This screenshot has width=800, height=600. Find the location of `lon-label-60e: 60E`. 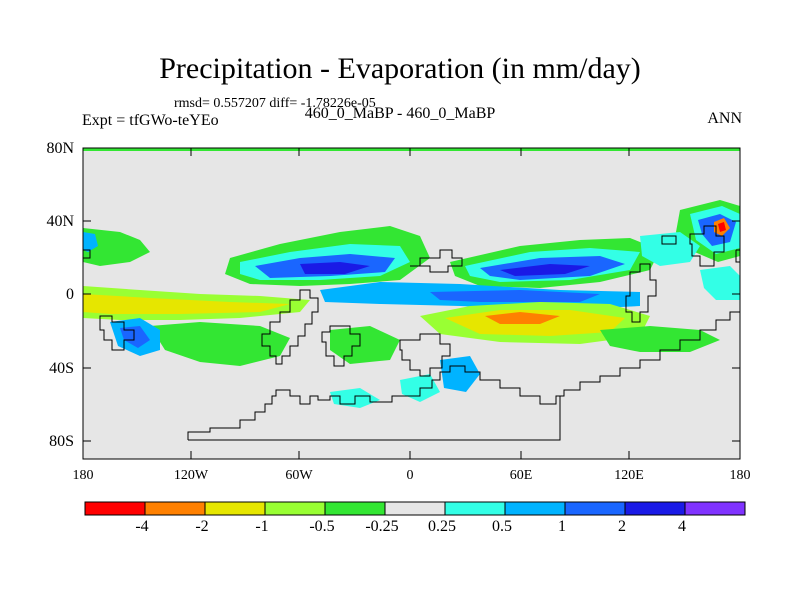

lon-label-60e: 60E is located at coordinates (521, 475).